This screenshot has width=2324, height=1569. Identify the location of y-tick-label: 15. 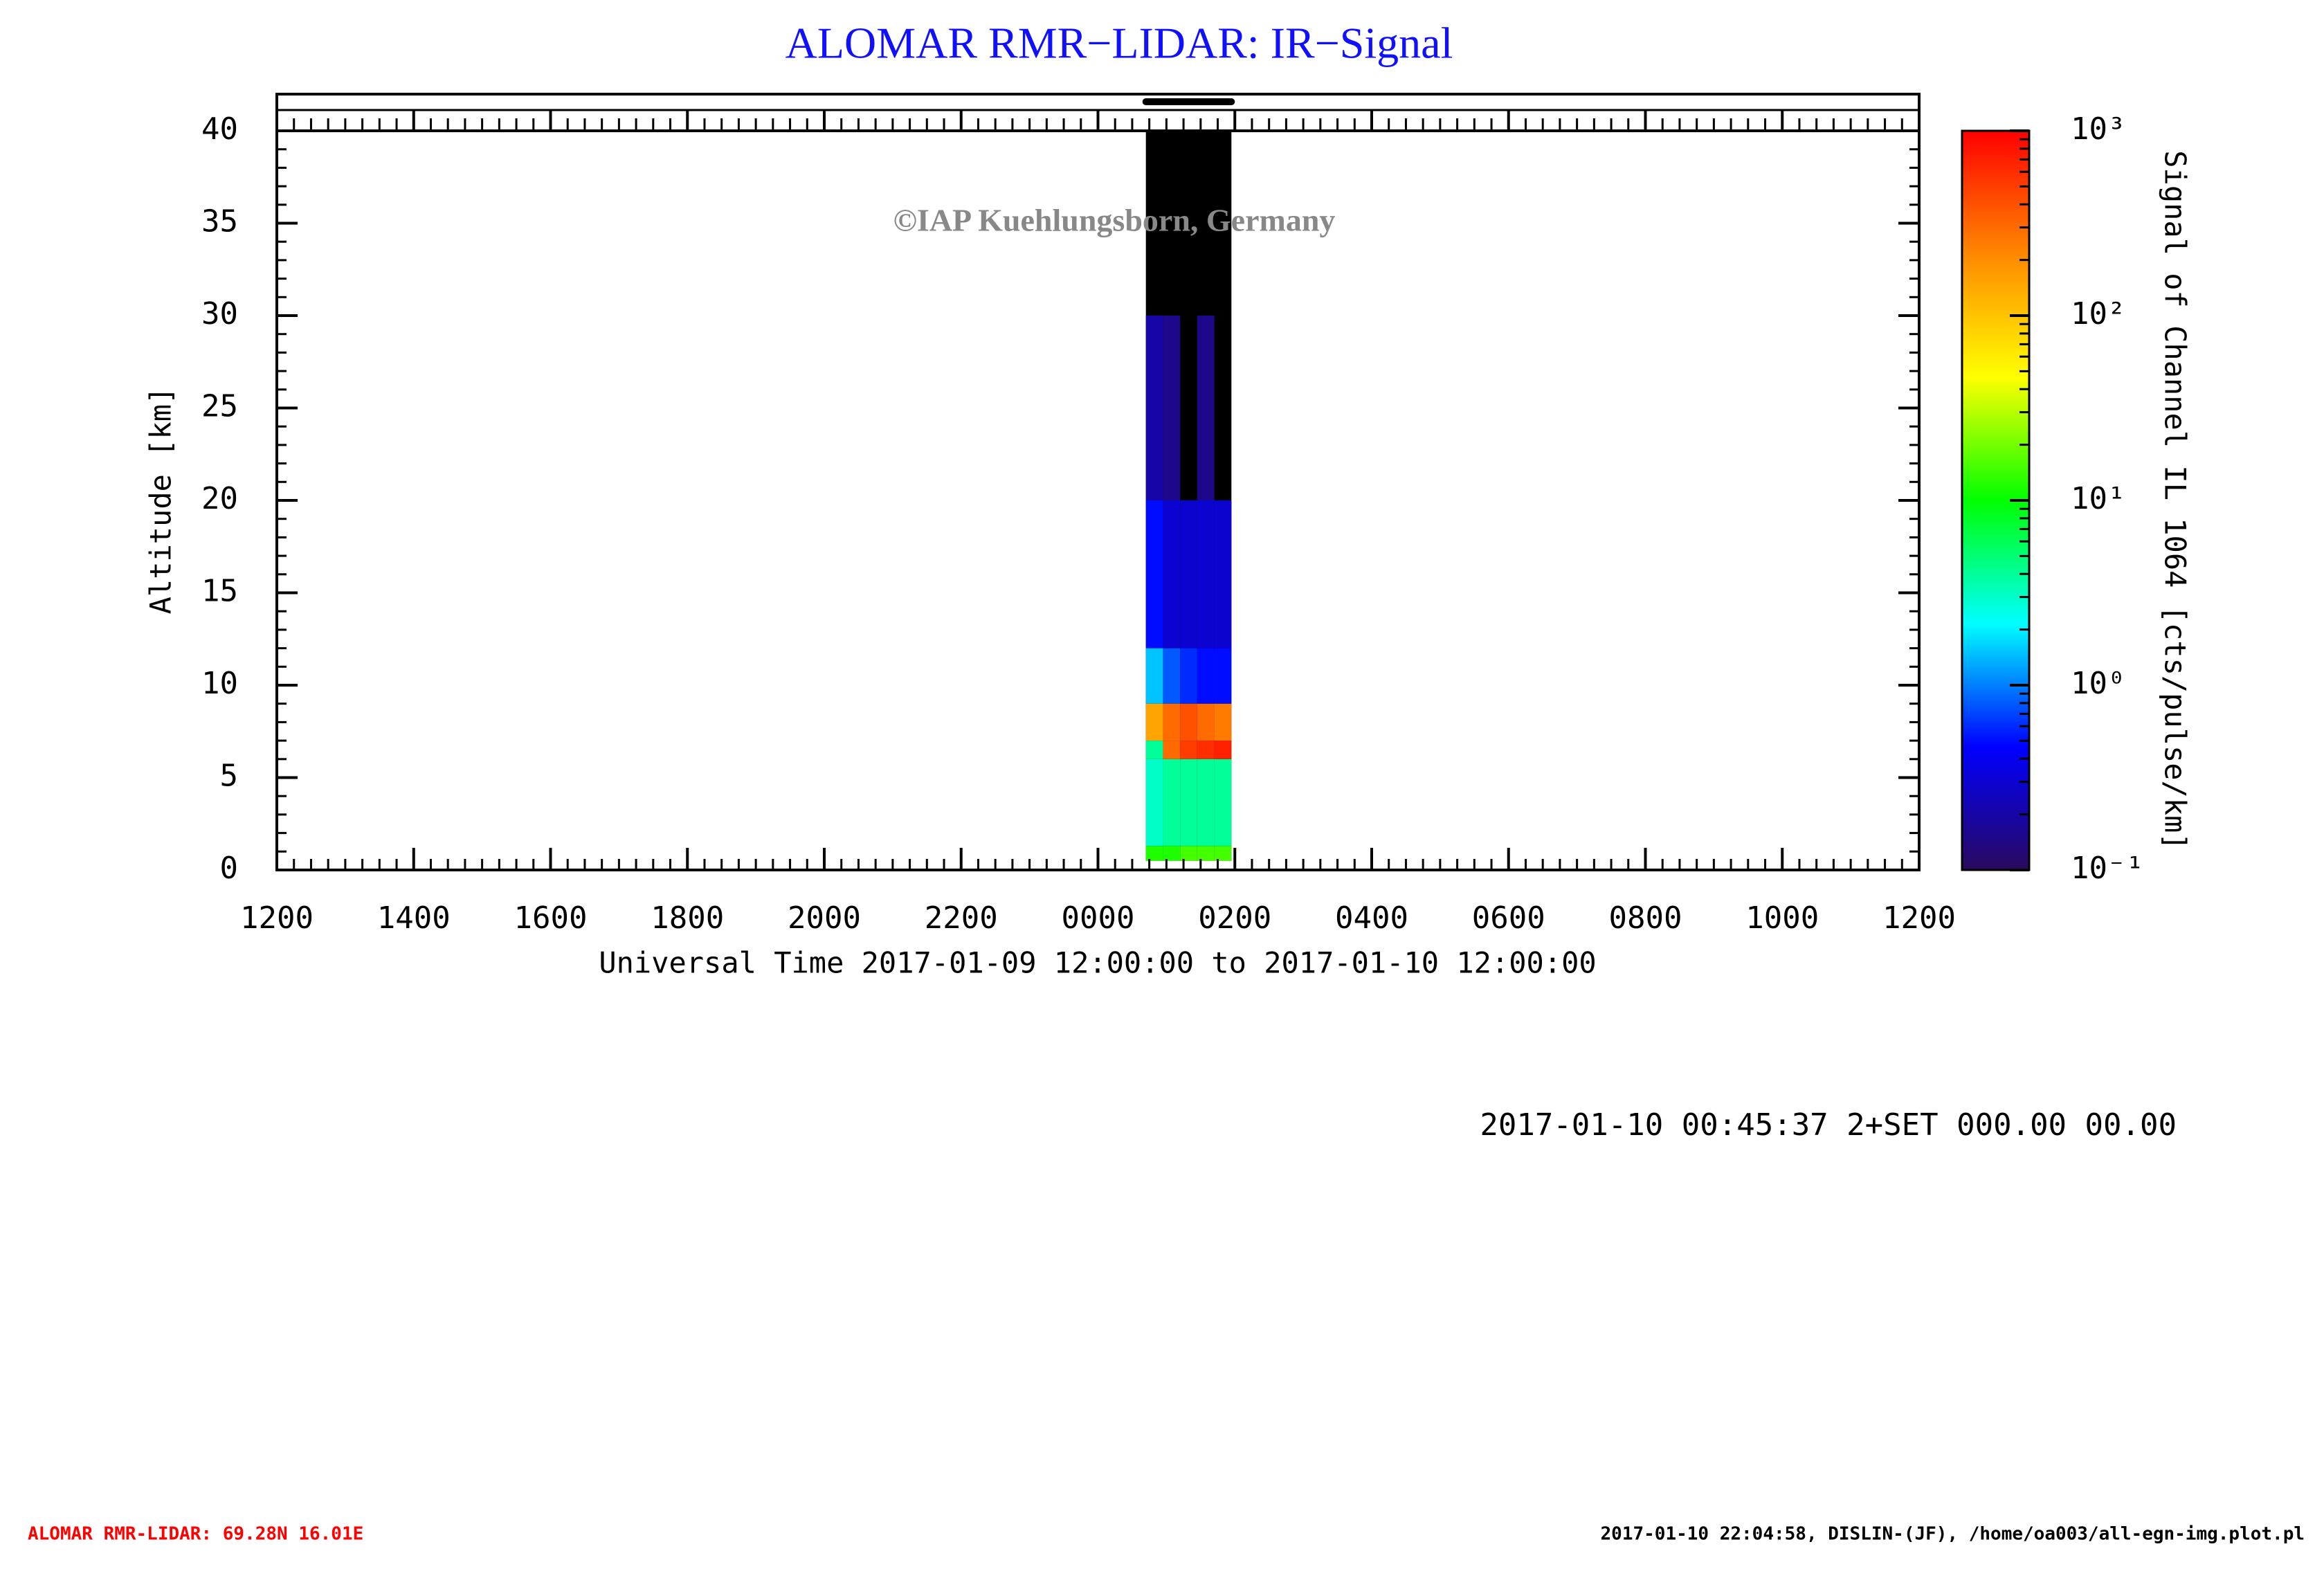
(220, 591).